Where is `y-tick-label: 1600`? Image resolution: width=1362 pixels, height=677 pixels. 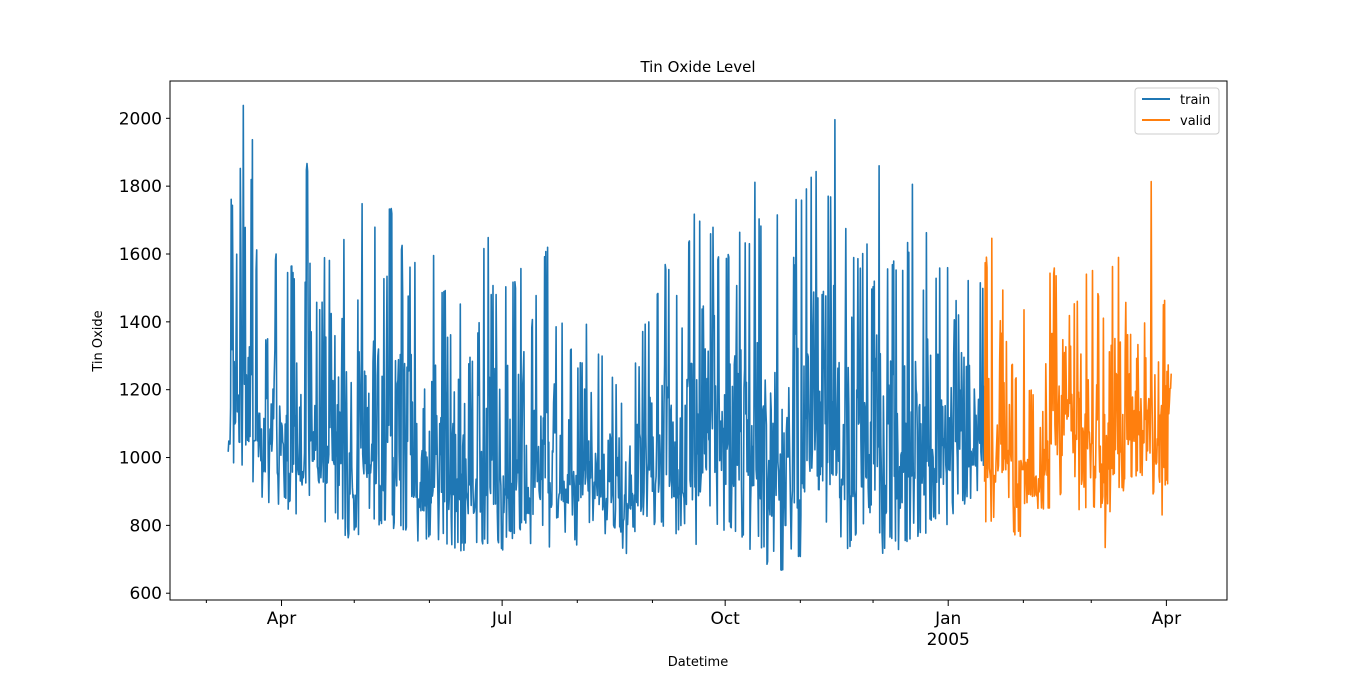
y-tick-label: 1600 is located at coordinates (140, 255).